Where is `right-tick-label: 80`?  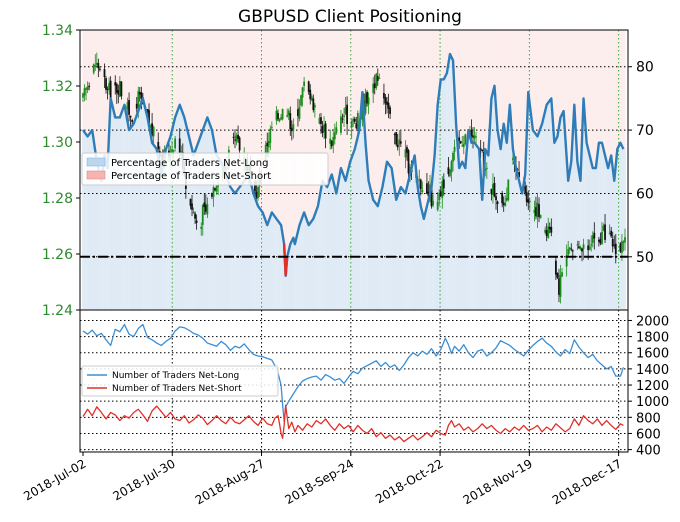
right-tick-label: 80 is located at coordinates (645, 68).